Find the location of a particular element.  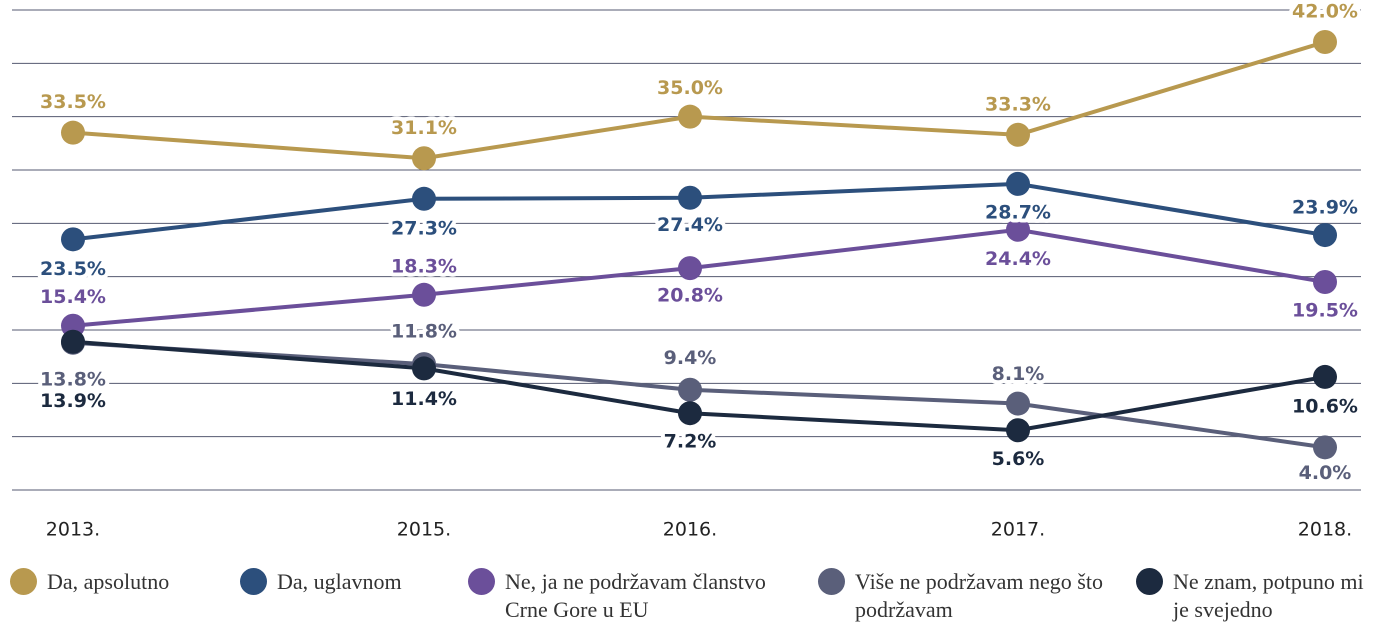

value-label: 11.4% is located at coordinates (424, 399).